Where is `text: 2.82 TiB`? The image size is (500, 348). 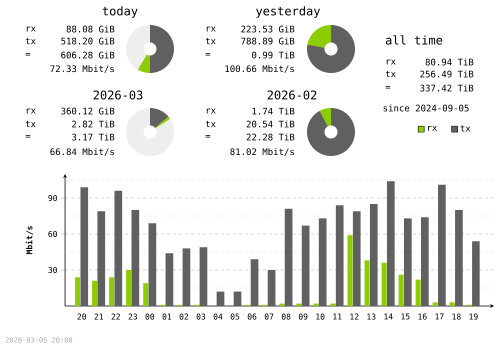
text: 2.82 TiB is located at coordinates (93, 124).